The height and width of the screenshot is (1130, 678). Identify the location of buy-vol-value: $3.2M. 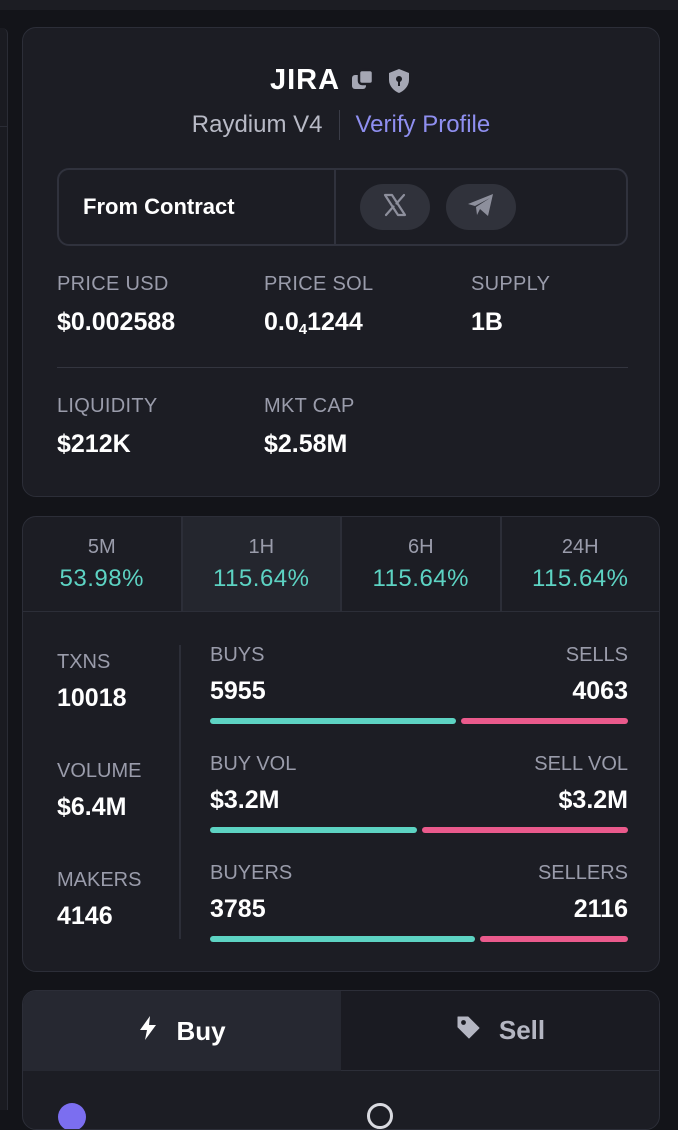
(245, 800).